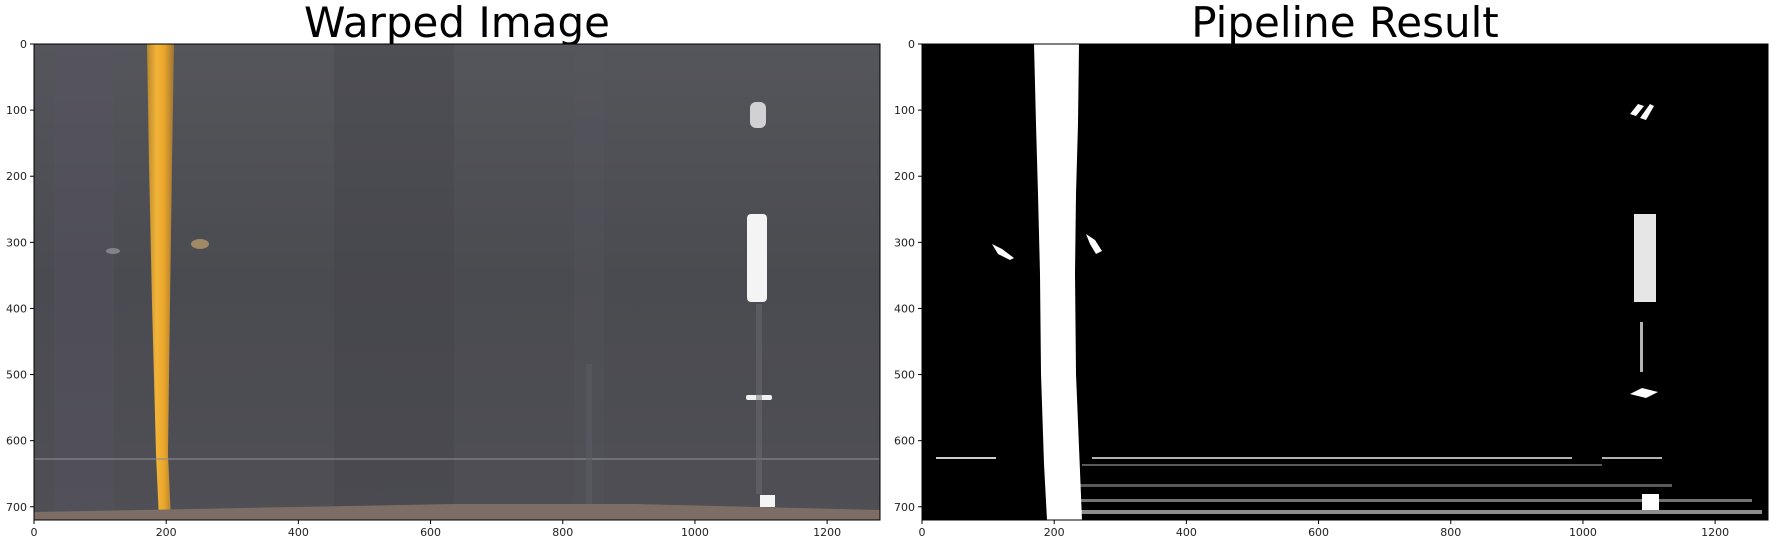 This screenshot has height=542, width=1771. Describe the element at coordinates (457, 23) in the screenshot. I see `left-panel-title: Warped Image` at that location.